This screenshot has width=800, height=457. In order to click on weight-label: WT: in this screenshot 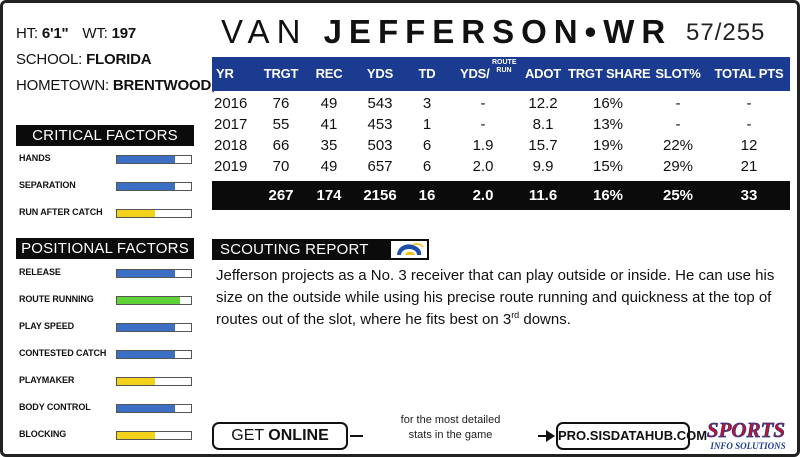, I will do `click(95, 33)`.